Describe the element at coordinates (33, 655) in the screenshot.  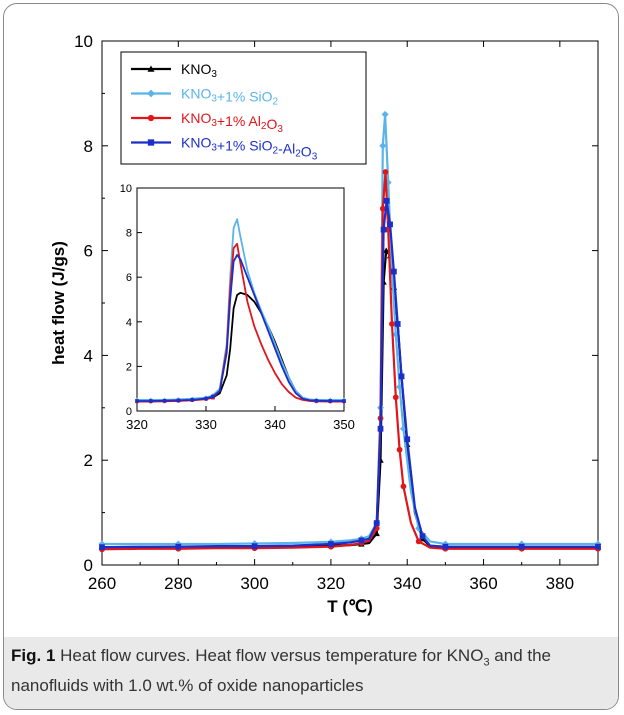
I see `caption-label: Fig. 1` at that location.